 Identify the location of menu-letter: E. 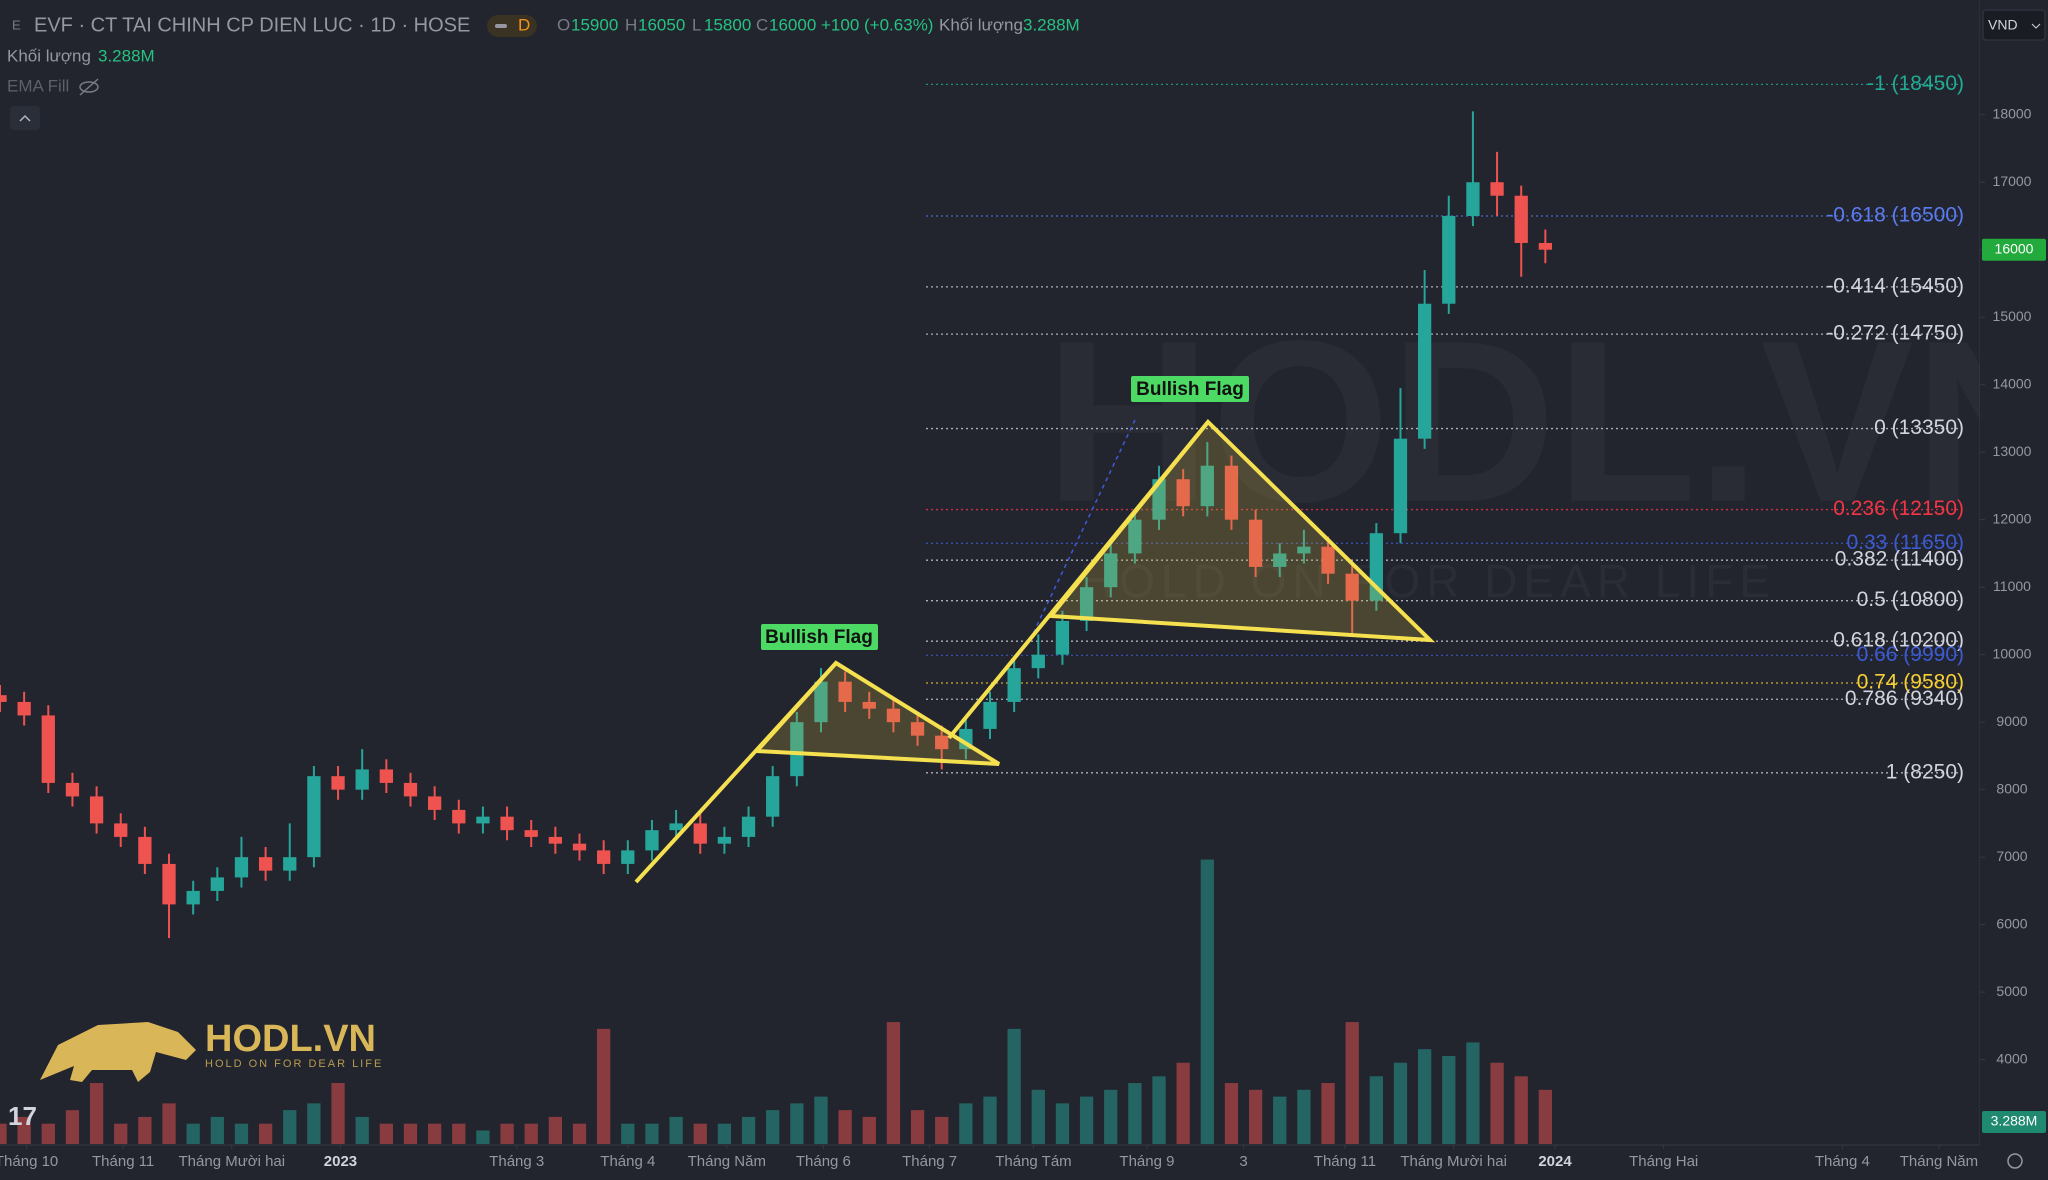
(16, 24).